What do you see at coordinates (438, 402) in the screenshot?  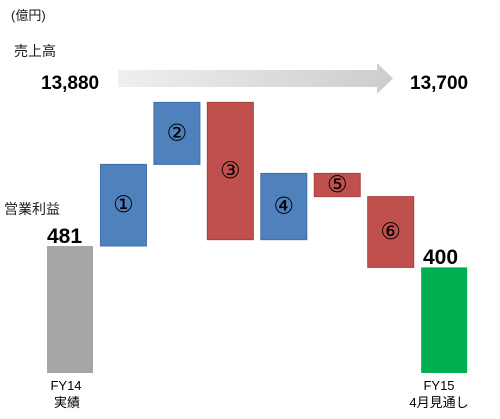 I see `end-category-line-2: 4月見通し` at bounding box center [438, 402].